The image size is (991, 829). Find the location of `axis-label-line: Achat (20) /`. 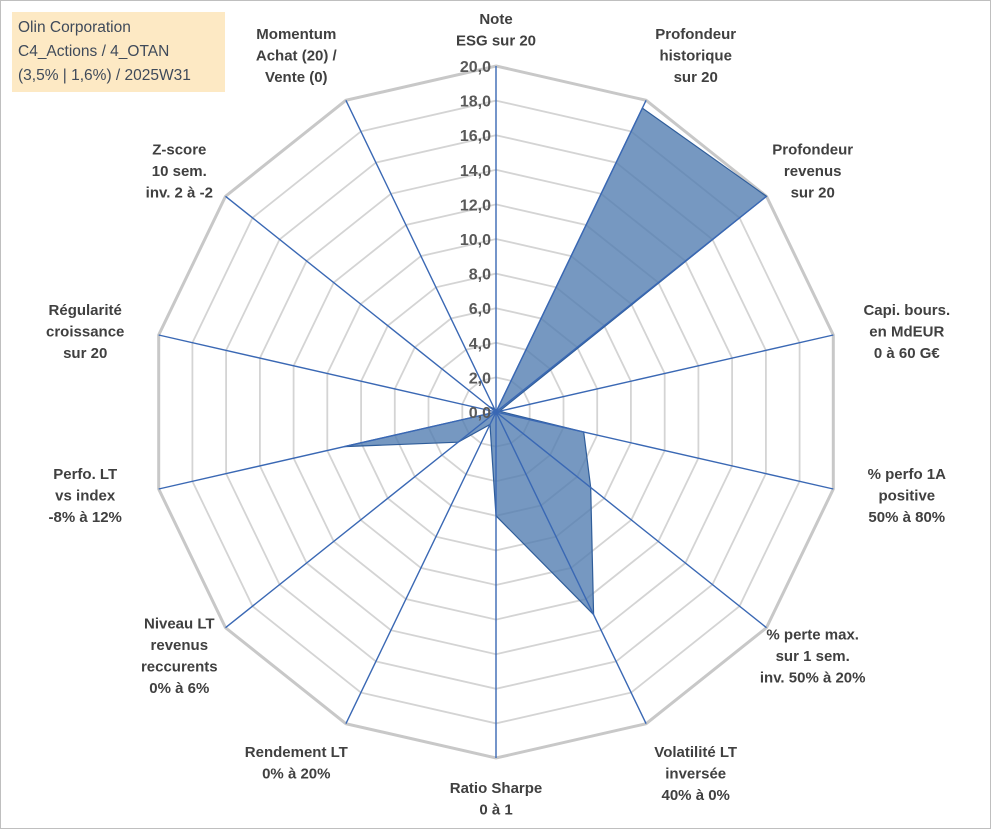

axis-label-line: Achat (20) / is located at coordinates (297, 56).